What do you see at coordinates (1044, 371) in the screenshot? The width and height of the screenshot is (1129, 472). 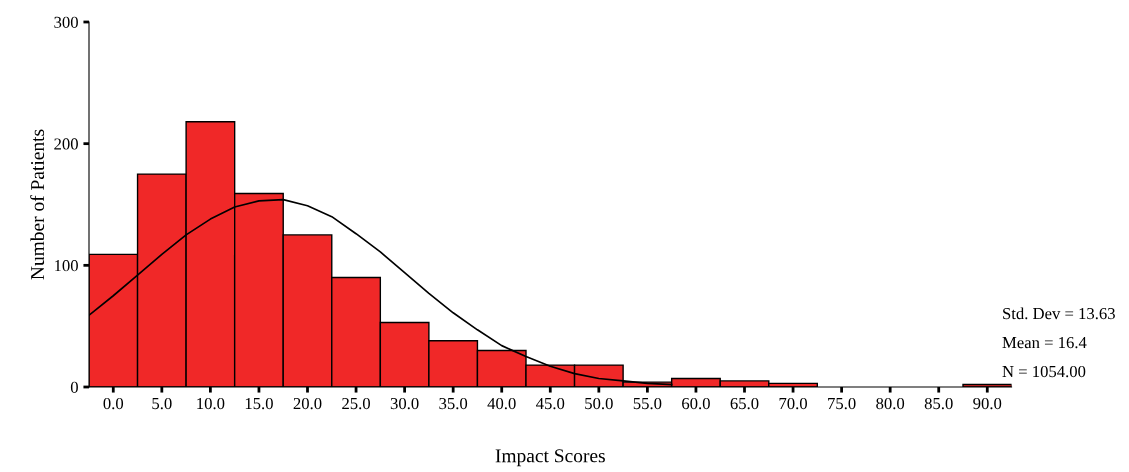 I see `annotation: N = 1054.00` at bounding box center [1044, 371].